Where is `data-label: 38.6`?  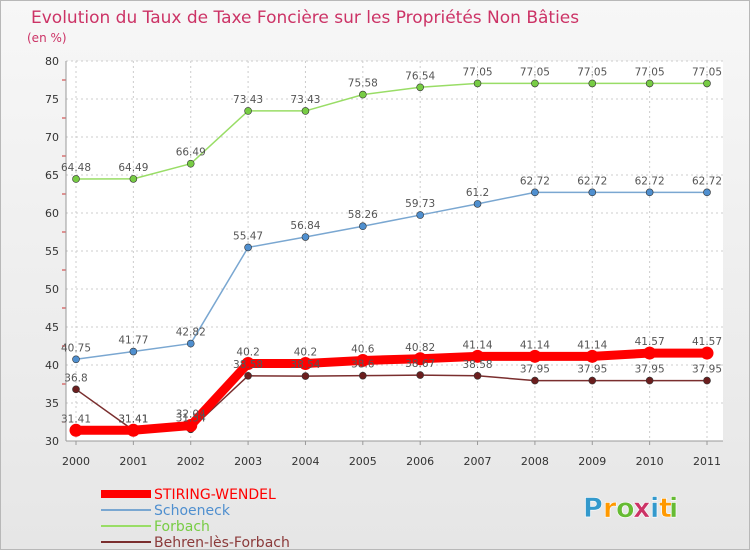
data-label: 38.6 is located at coordinates (363, 365).